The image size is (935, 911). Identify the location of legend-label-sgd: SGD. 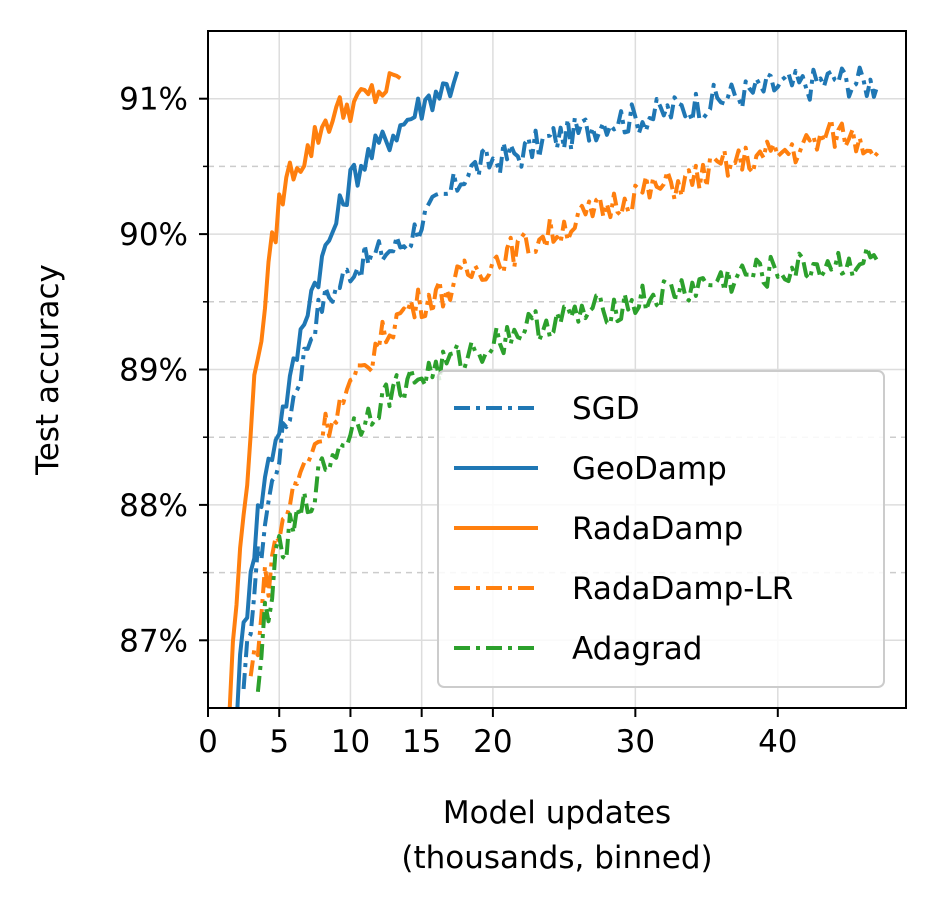
(606, 409).